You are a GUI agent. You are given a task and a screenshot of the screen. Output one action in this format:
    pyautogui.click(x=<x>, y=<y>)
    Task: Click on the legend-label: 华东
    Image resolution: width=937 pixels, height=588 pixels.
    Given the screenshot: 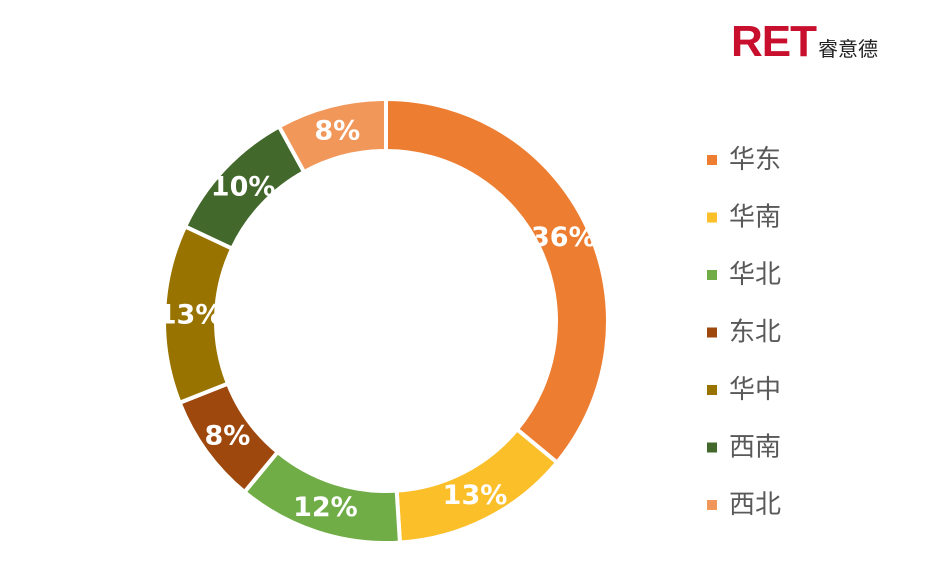 What is the action you would take?
    pyautogui.click(x=755, y=160)
    